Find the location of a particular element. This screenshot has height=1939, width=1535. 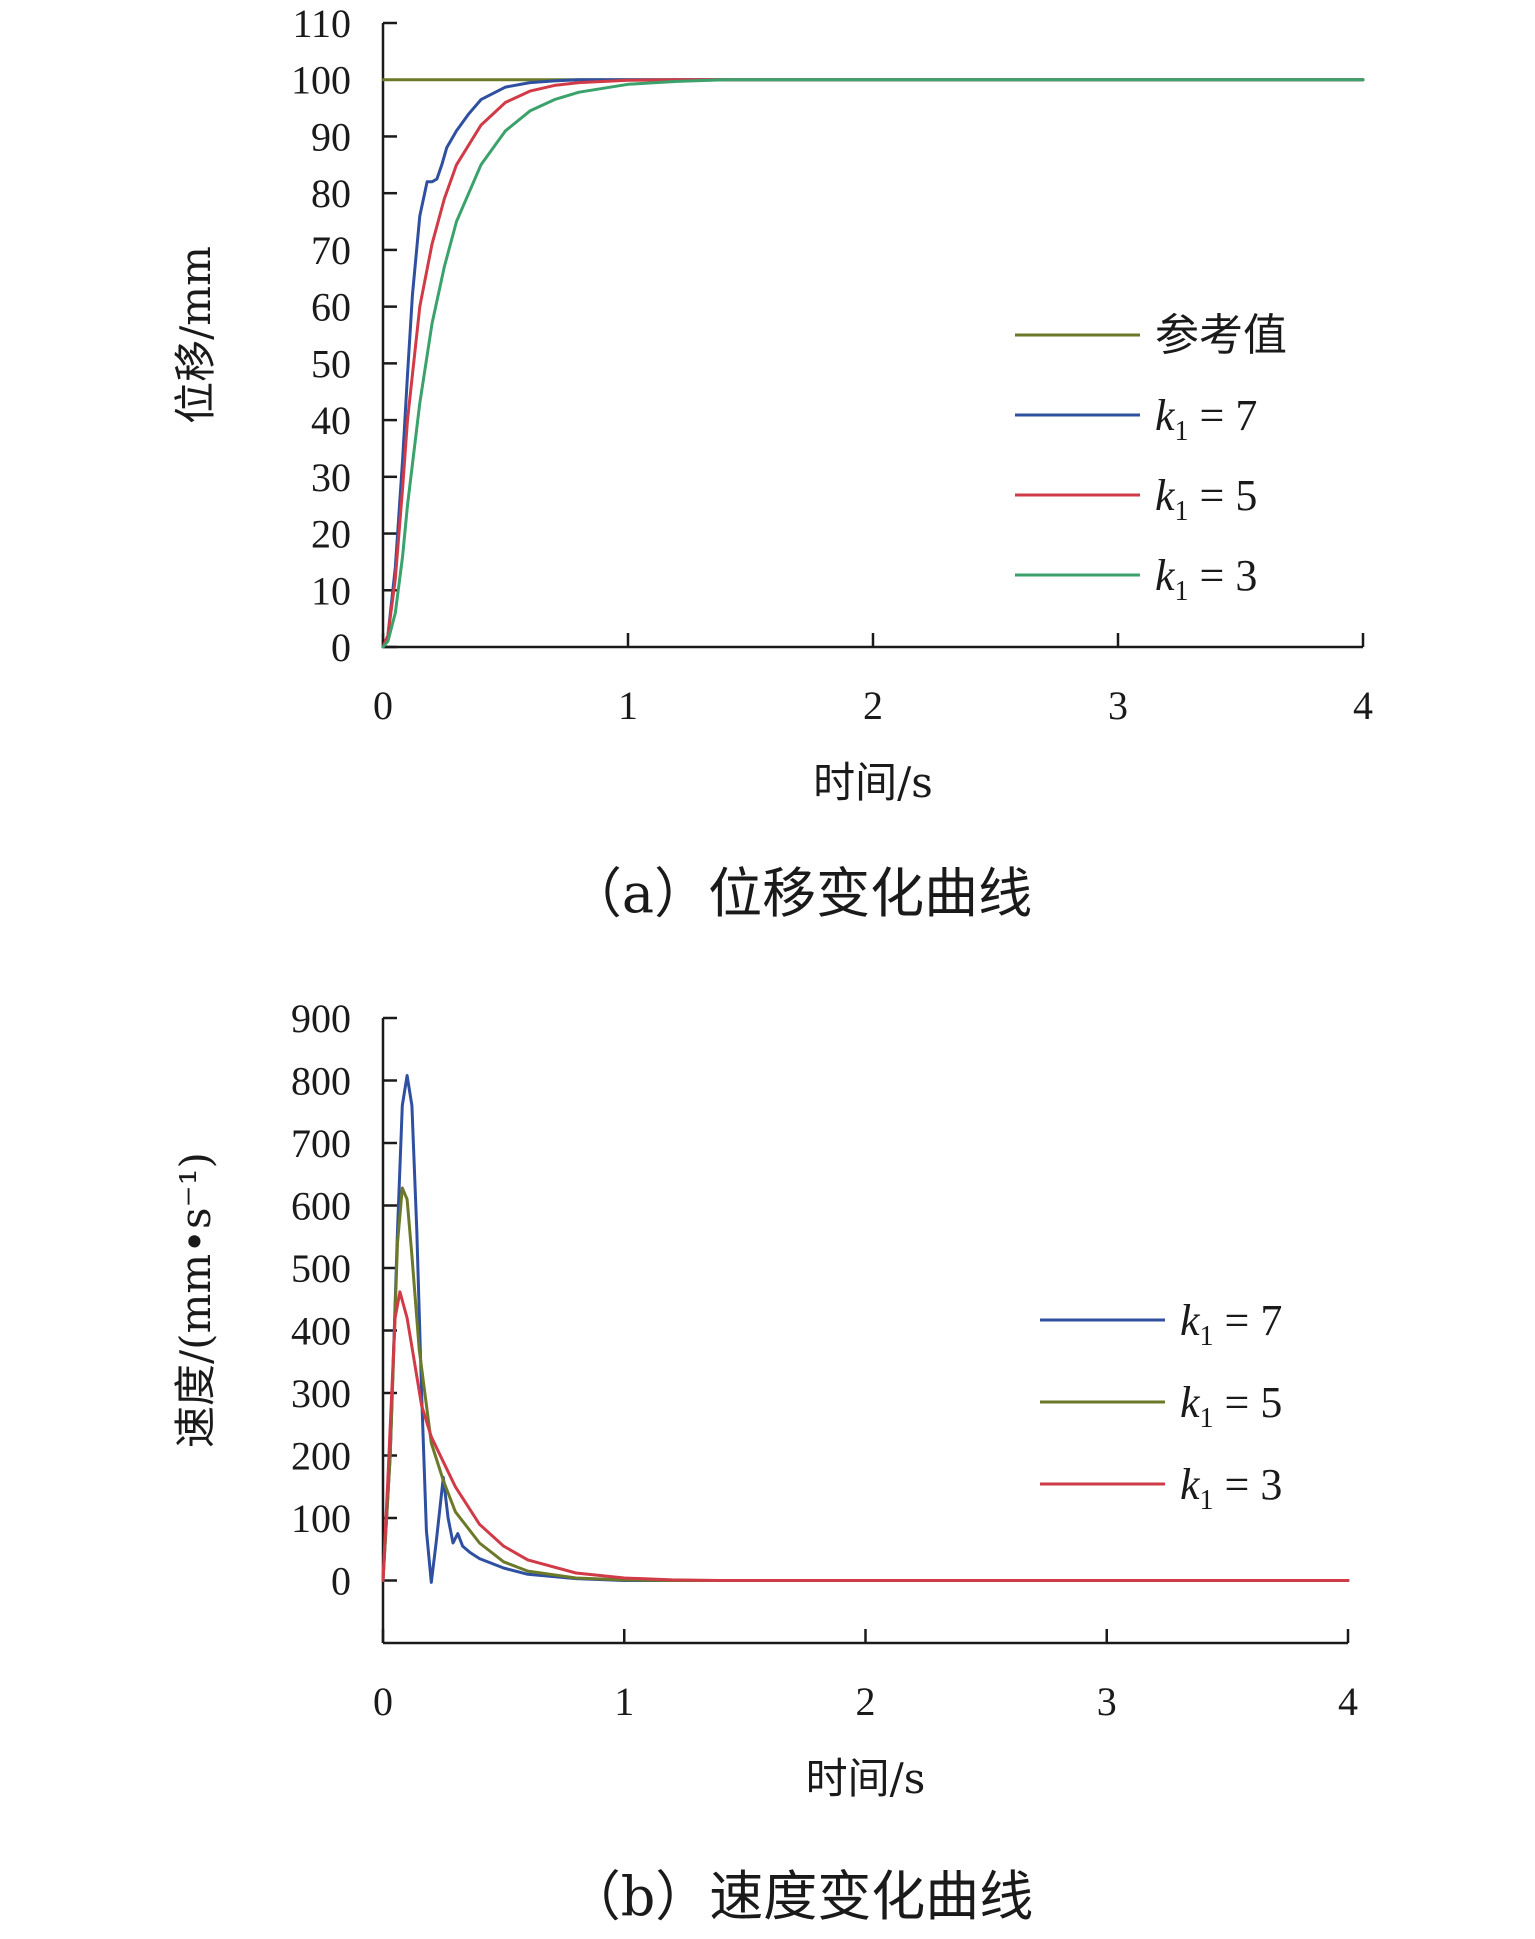

y-tick-label: 10 is located at coordinates (331, 590).